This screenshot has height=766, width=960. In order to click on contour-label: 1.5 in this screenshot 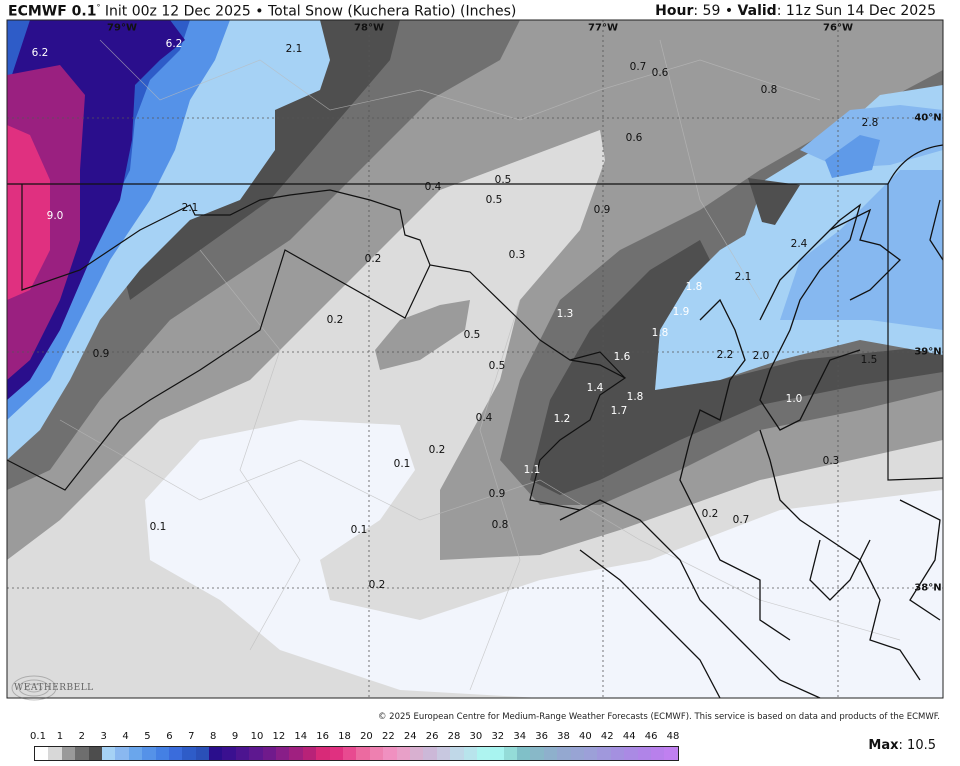, I will do `click(869, 360)`.